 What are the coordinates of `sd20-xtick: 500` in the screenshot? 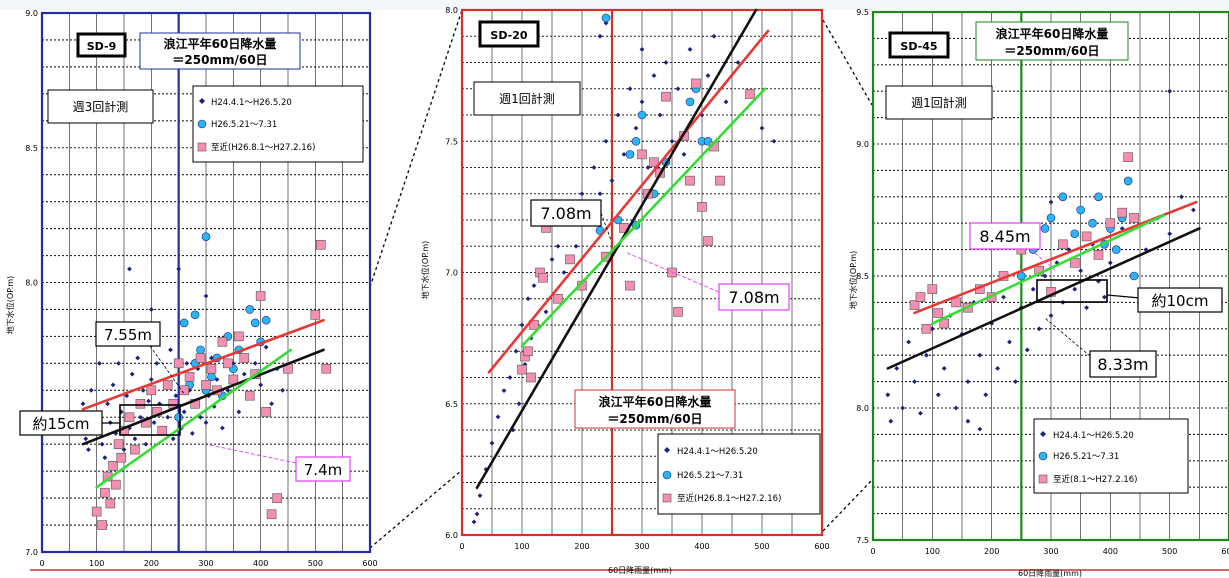 It's located at (761, 546).